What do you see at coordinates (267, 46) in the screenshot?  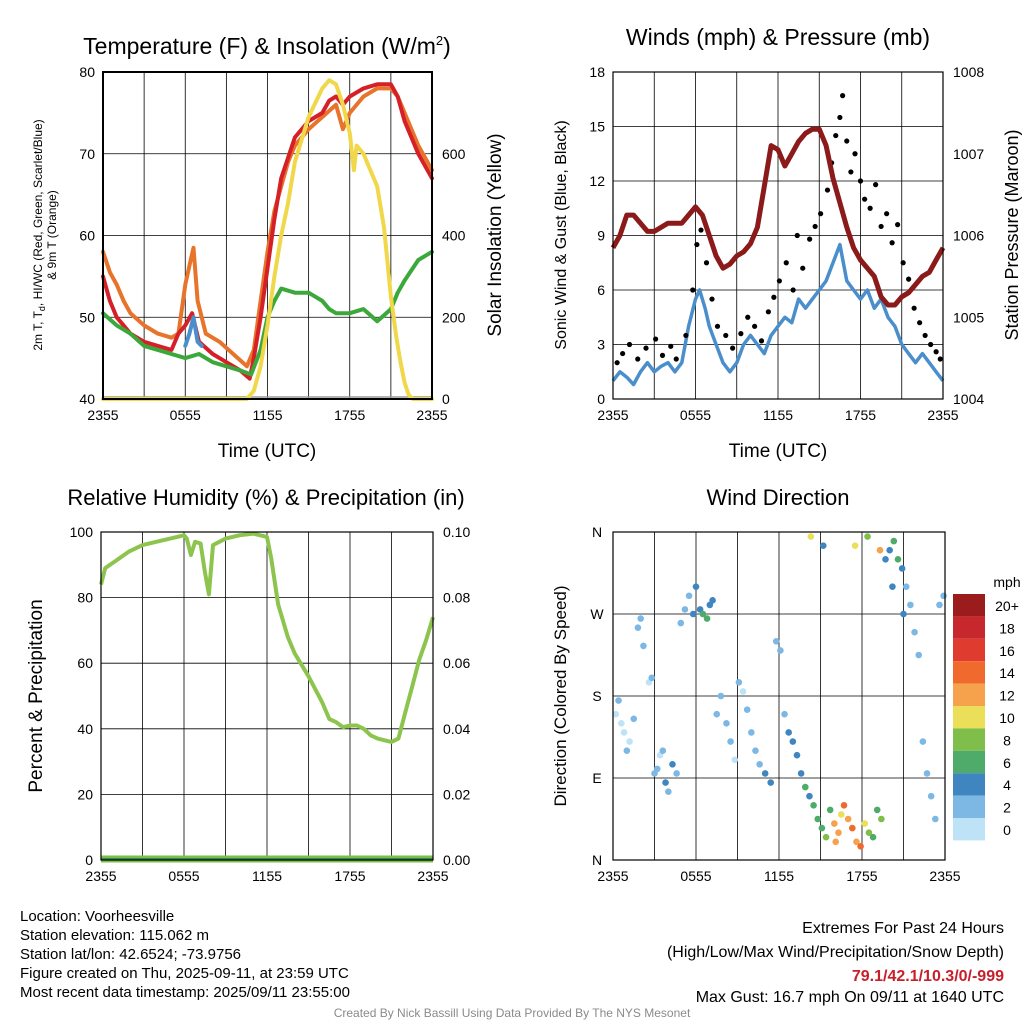 I see `temperature-title: Temperature (F) & Insolation (W/m2)` at bounding box center [267, 46].